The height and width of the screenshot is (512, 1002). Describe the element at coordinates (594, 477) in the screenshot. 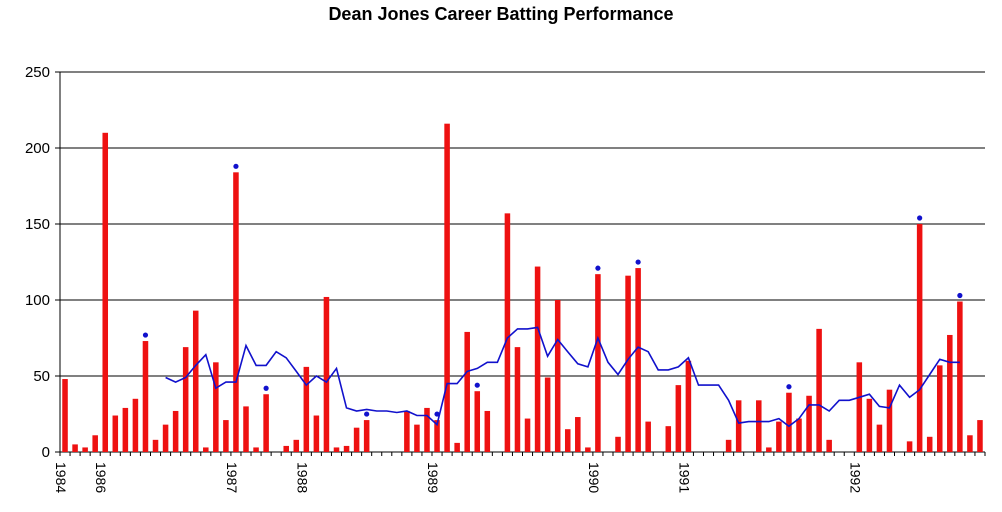

I see `x-tick-label-year: 1990` at that location.